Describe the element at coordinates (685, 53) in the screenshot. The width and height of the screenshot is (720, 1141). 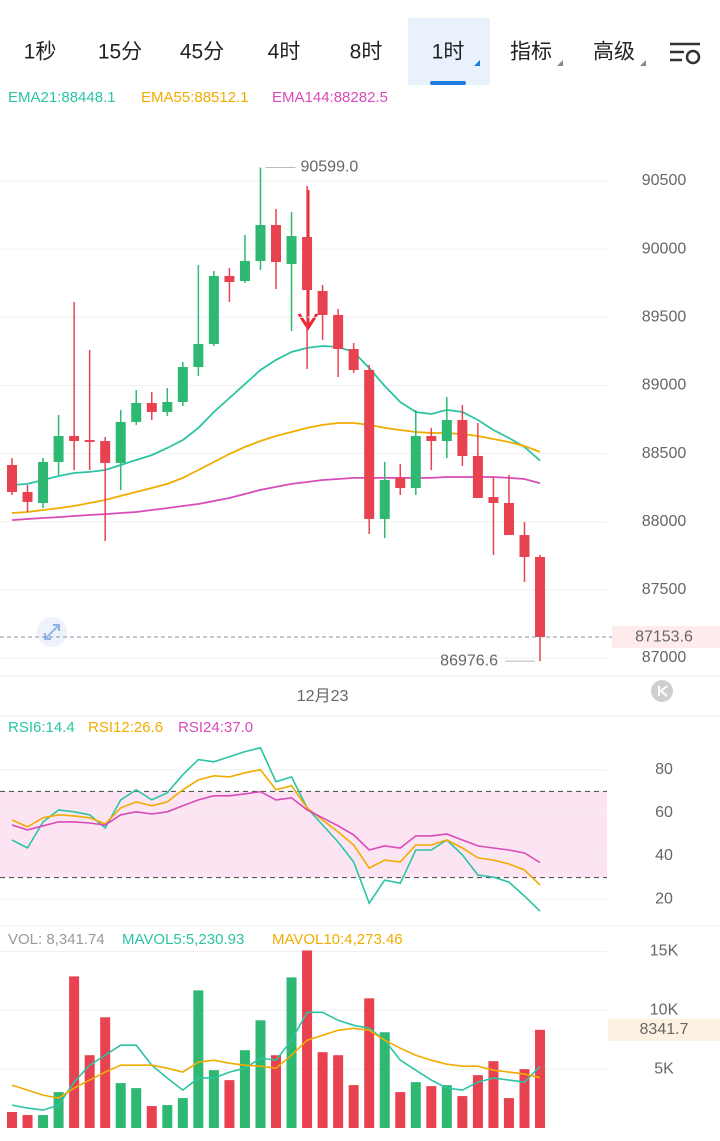
I see `settings-icon` at that location.